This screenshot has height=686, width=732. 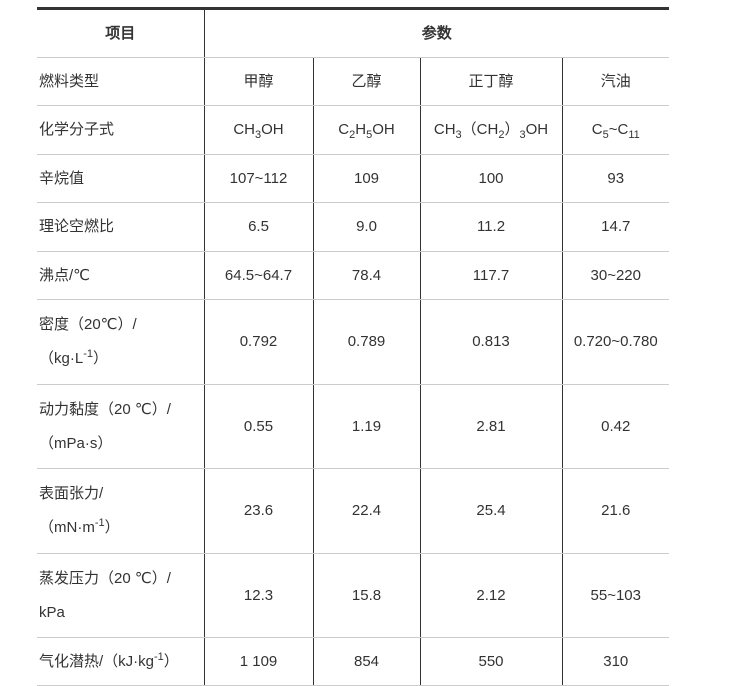 What do you see at coordinates (121, 528) in the screenshot?
I see `row-label-line: （mN·m-1）` at bounding box center [121, 528].